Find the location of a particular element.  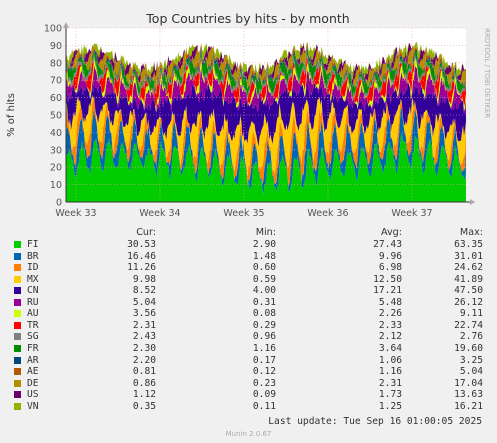

legend-min-value: 0.12 is located at coordinates (264, 372).